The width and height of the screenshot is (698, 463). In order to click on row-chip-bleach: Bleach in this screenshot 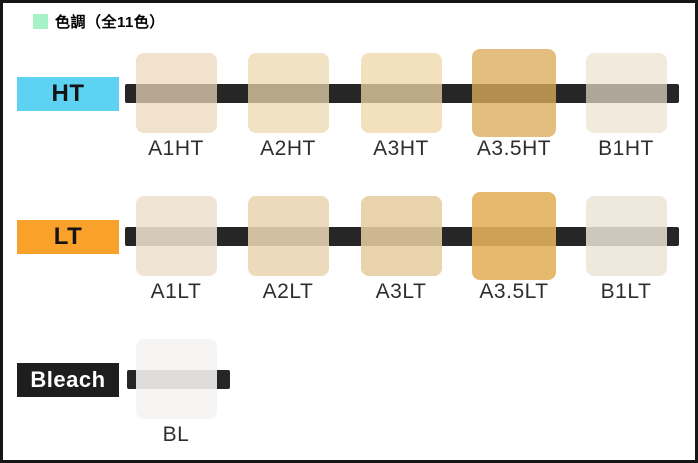, I will do `click(68, 380)`.